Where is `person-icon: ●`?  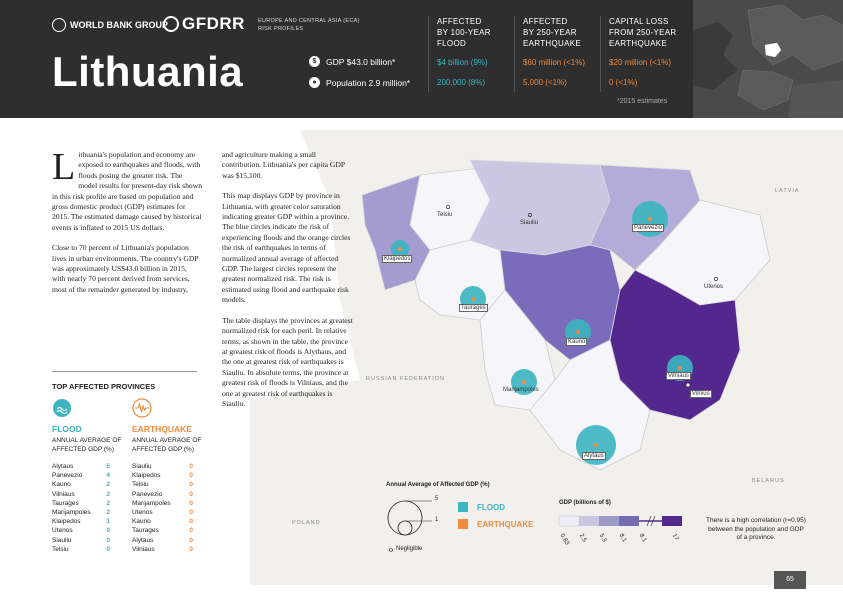
person-icon: ● is located at coordinates (314, 82).